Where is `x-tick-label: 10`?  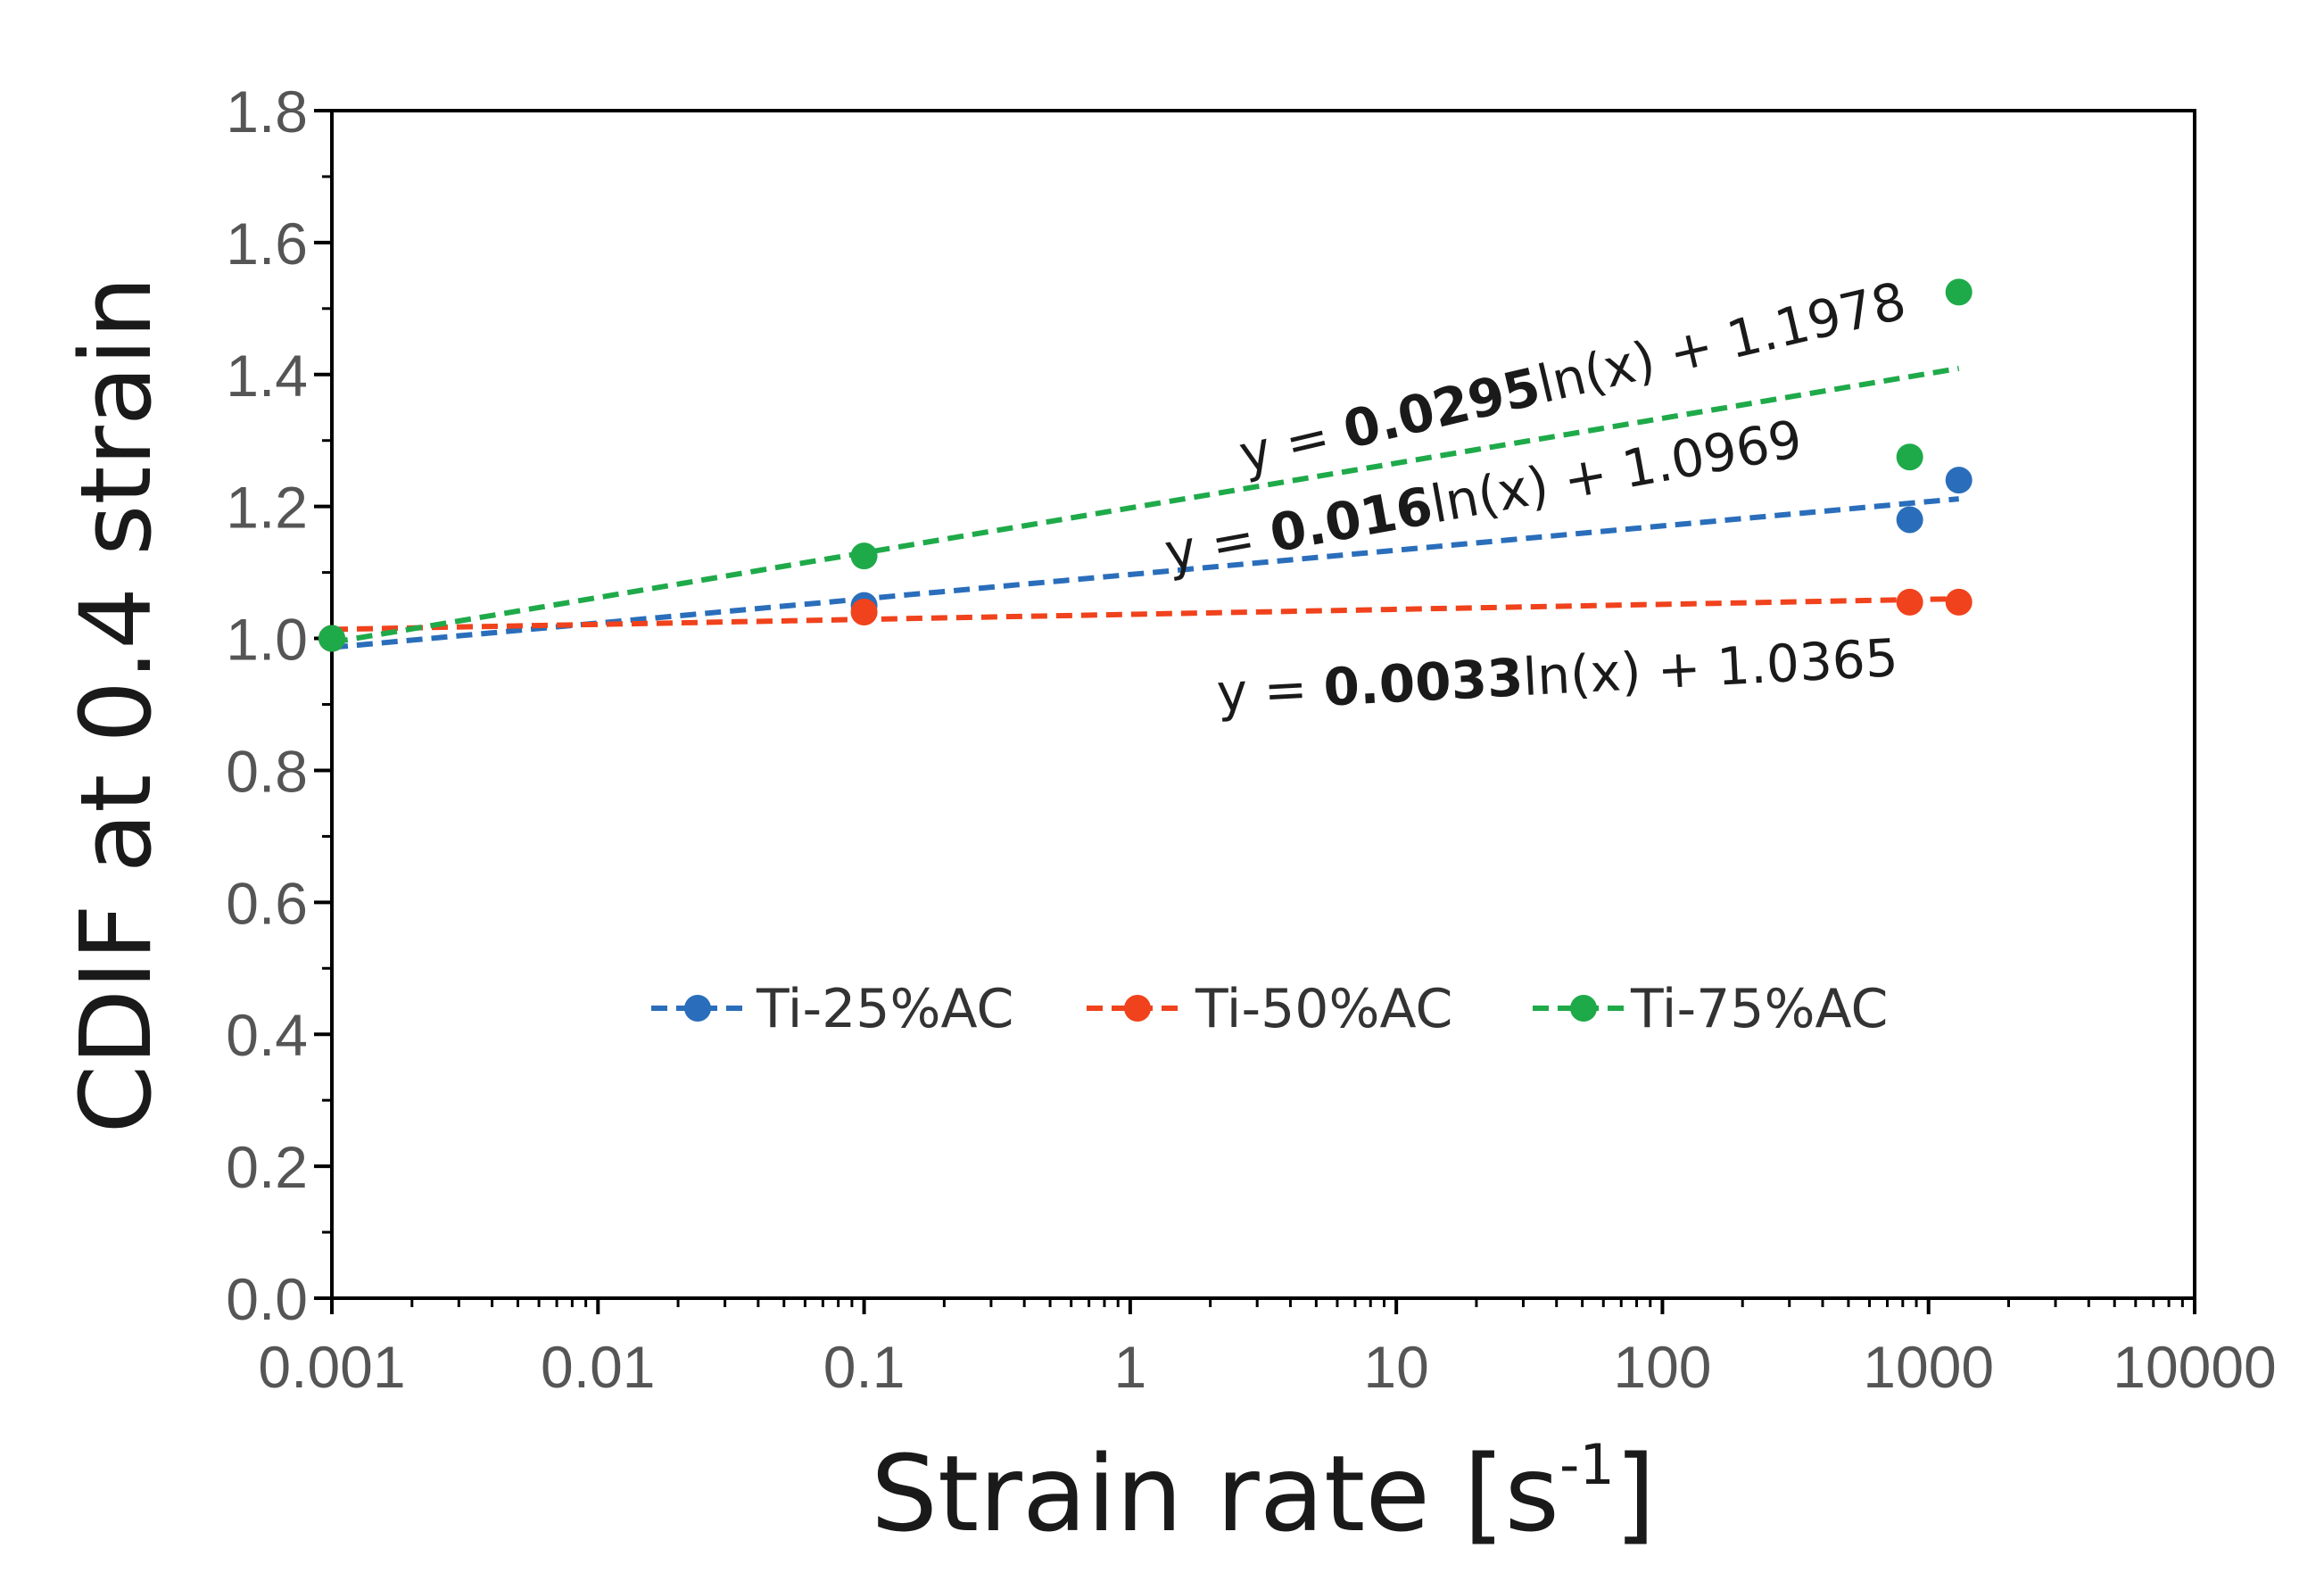
x-tick-label: 10 is located at coordinates (1396, 1367).